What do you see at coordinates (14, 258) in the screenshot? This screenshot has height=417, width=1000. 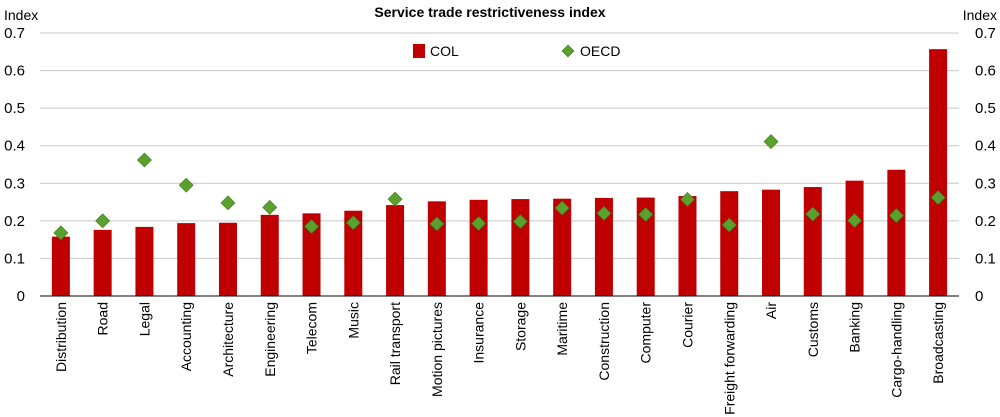 I see `y-tick-label-left: 0.1` at bounding box center [14, 258].